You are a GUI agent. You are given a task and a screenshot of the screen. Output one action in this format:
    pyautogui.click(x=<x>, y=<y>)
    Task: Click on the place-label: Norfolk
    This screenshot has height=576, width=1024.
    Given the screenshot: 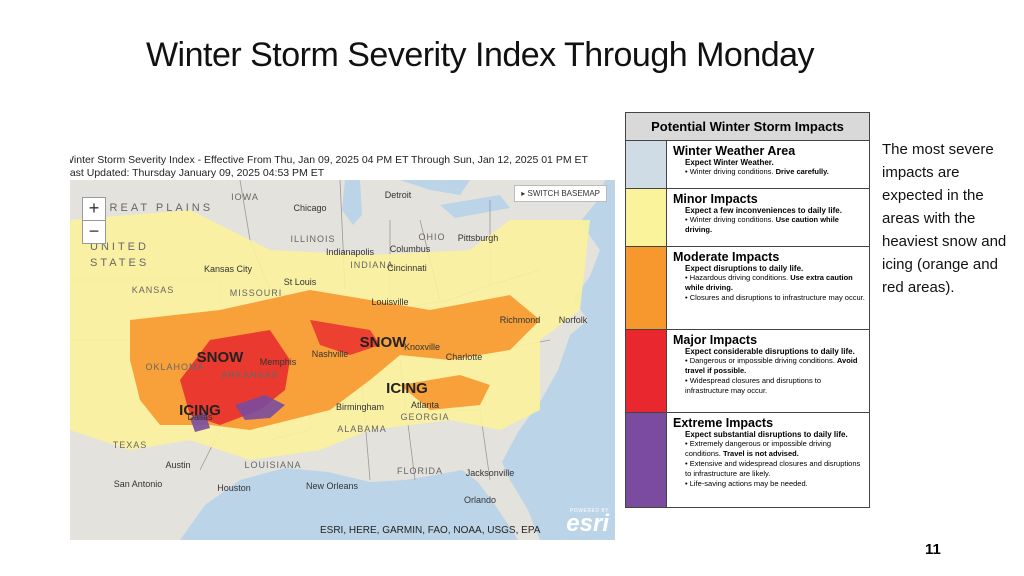 What is the action you would take?
    pyautogui.click(x=573, y=320)
    